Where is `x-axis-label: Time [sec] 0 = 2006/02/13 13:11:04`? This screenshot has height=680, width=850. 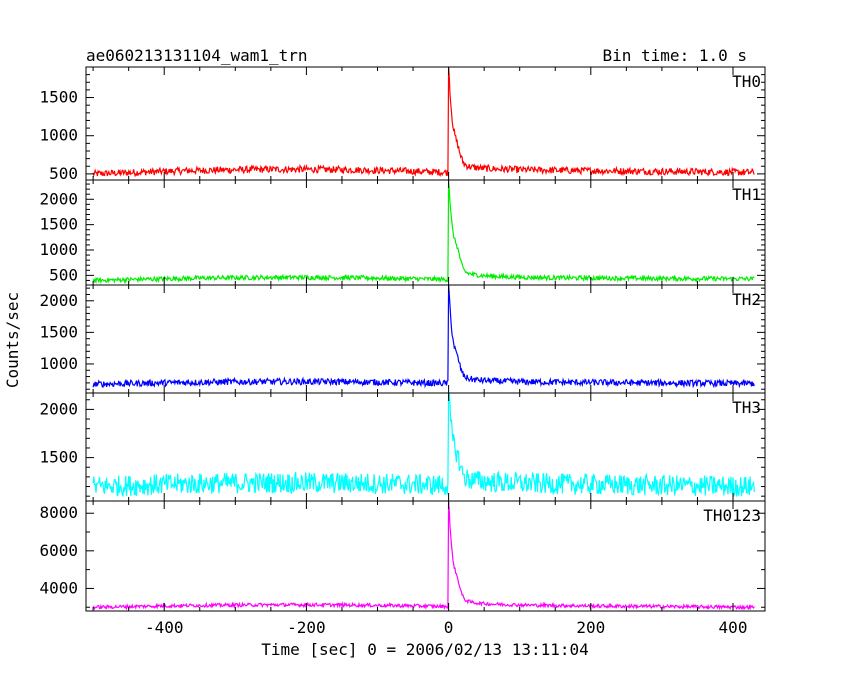
x-axis-label: Time [sec] 0 = 2006/02/13 13:11:04 is located at coordinates (425, 649).